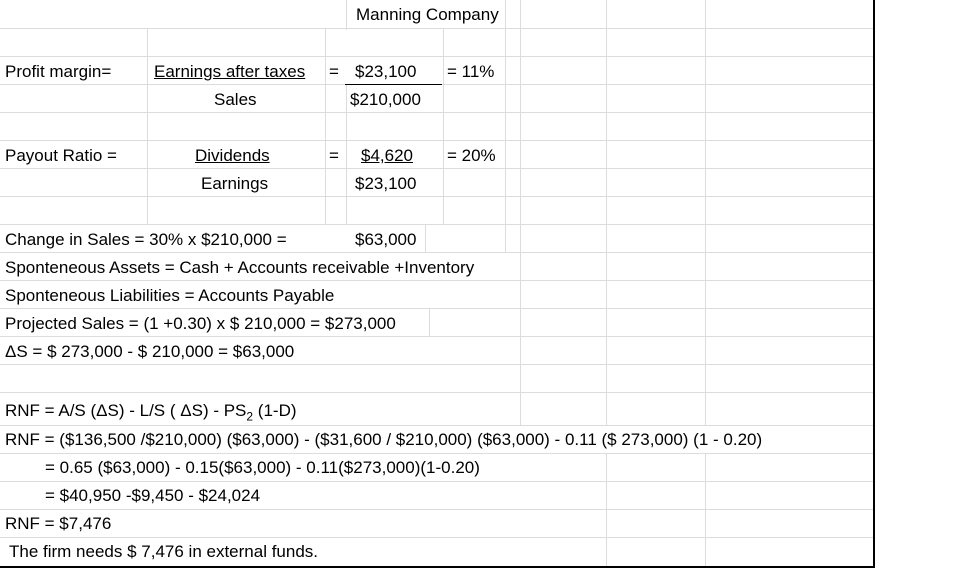  Describe the element at coordinates (235, 99) in the screenshot. I see `profit-margin-denominator-label: Sales` at that location.